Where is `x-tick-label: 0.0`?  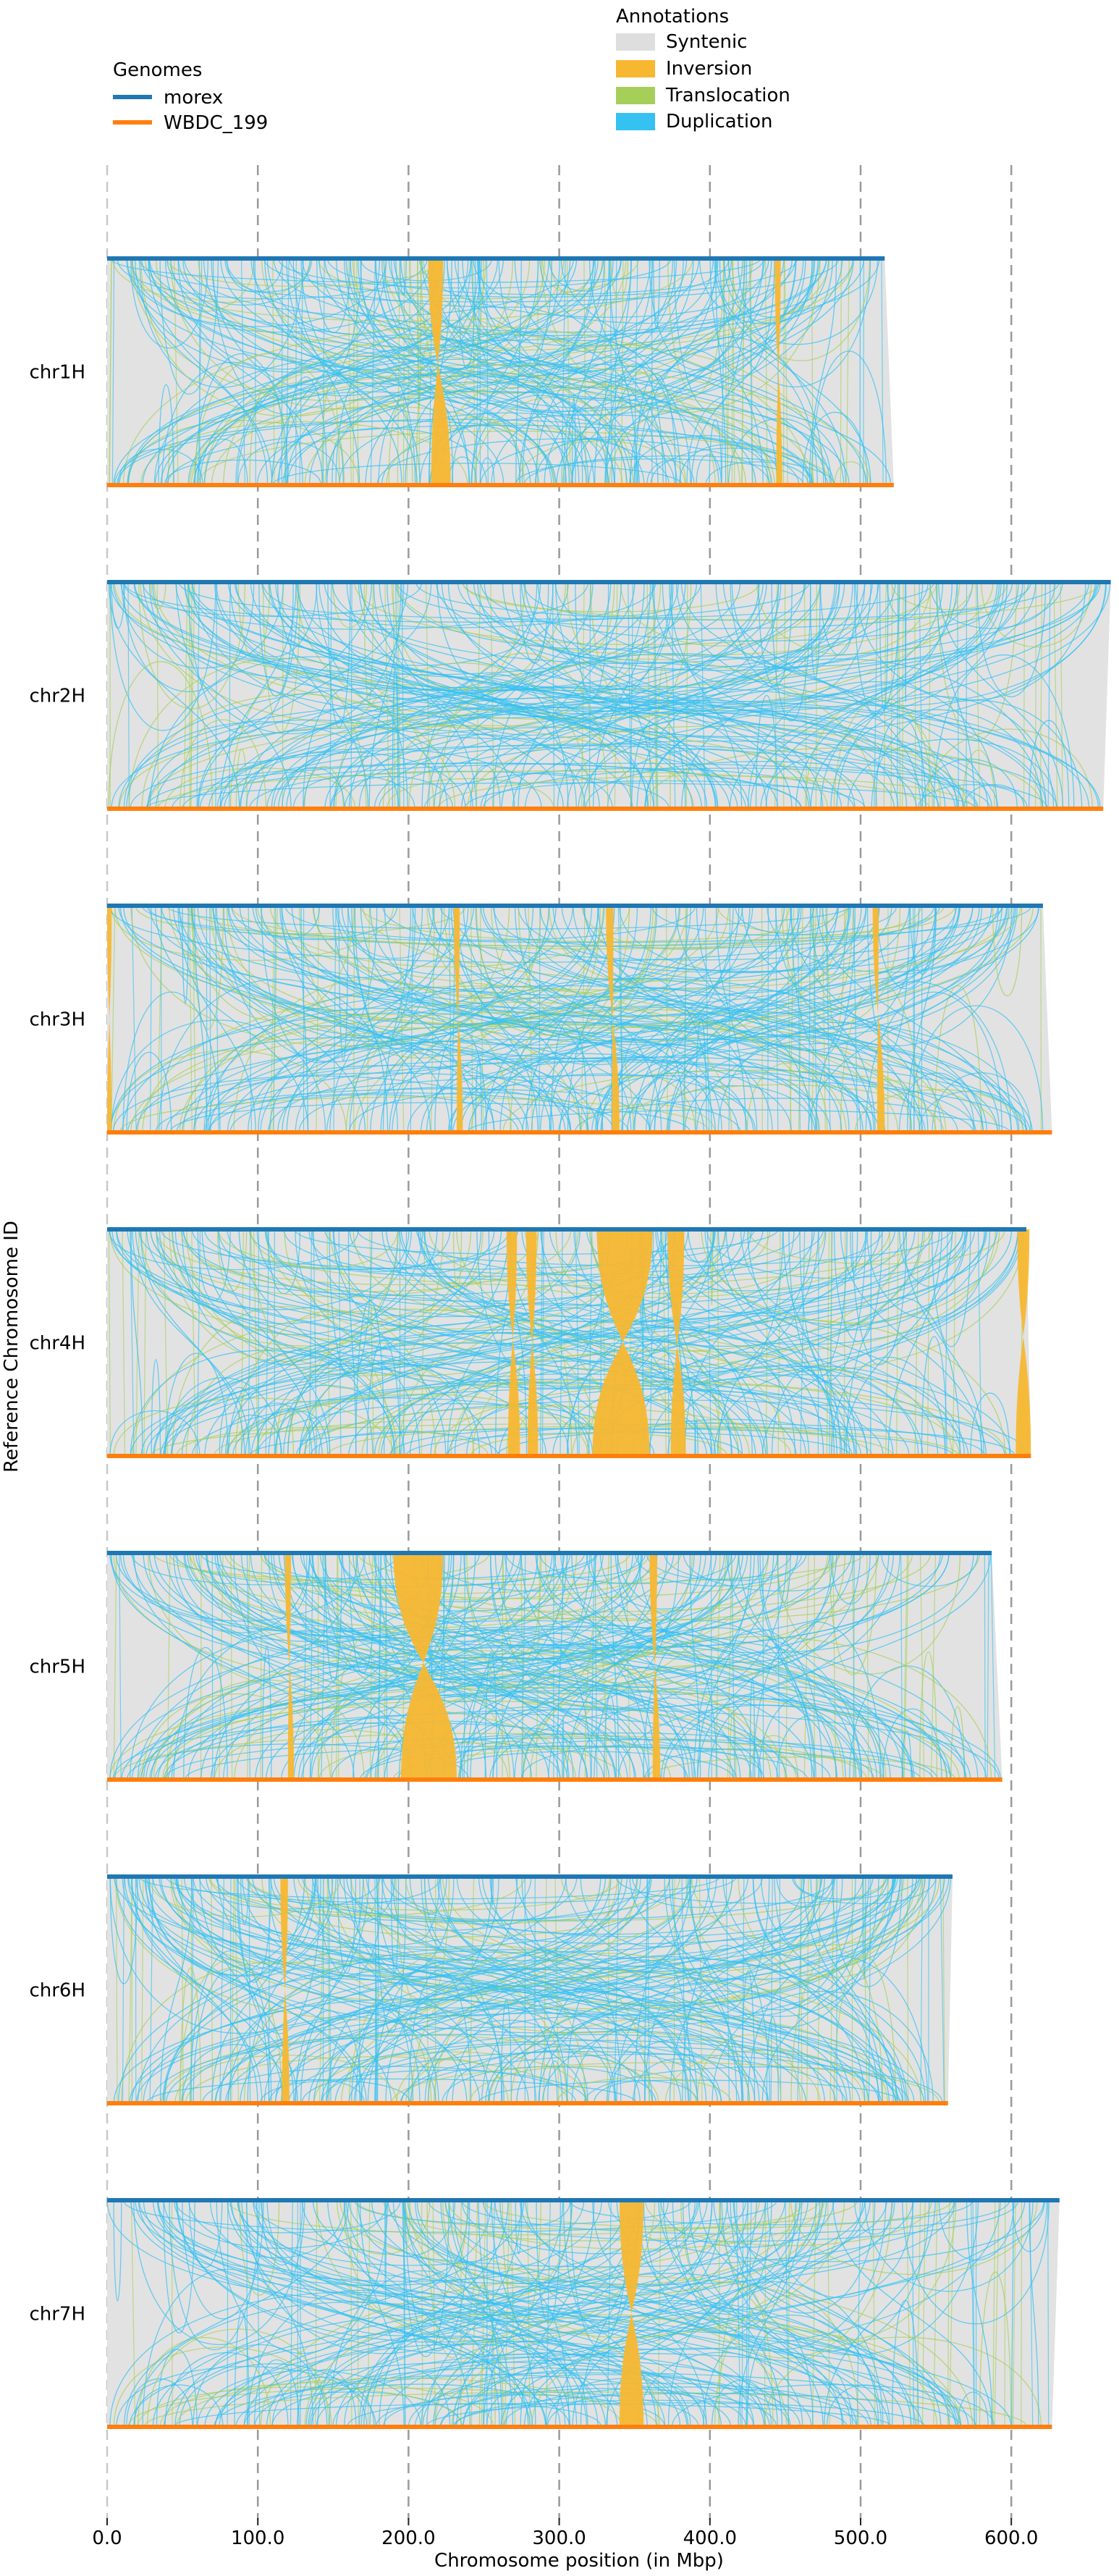
x-tick-label: 0.0 is located at coordinates (107, 2538).